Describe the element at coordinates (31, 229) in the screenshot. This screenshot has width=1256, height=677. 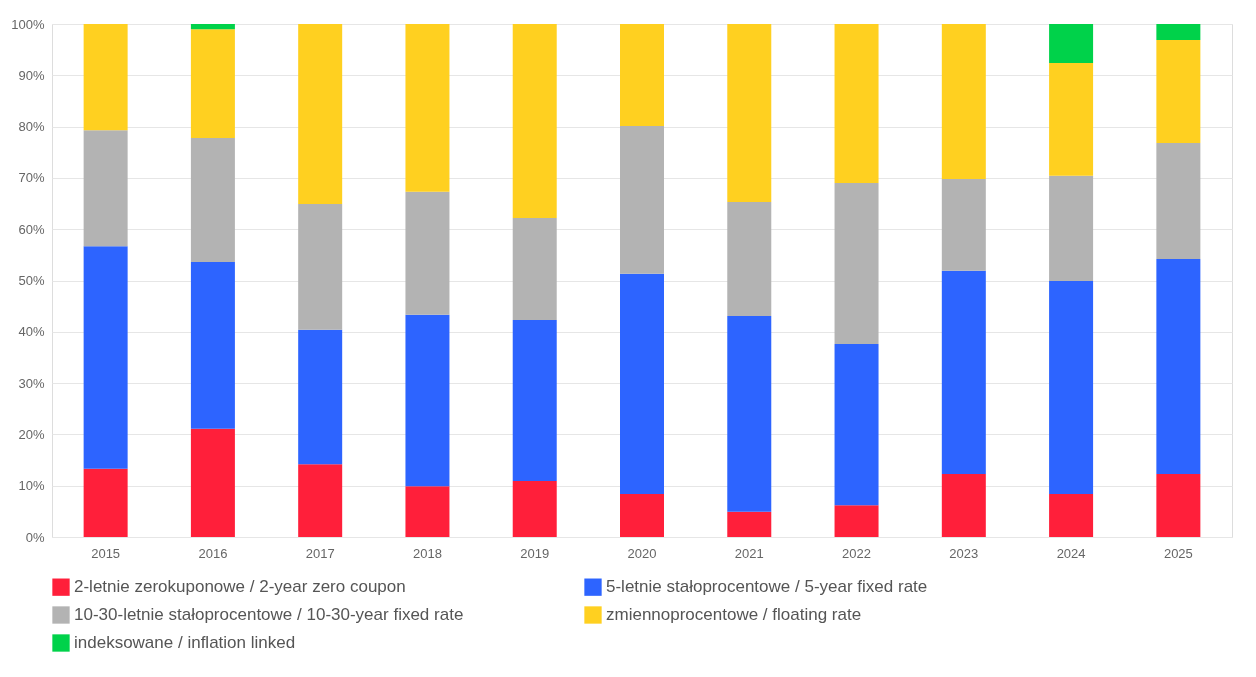
I see `y-tick-label: 60%` at that location.